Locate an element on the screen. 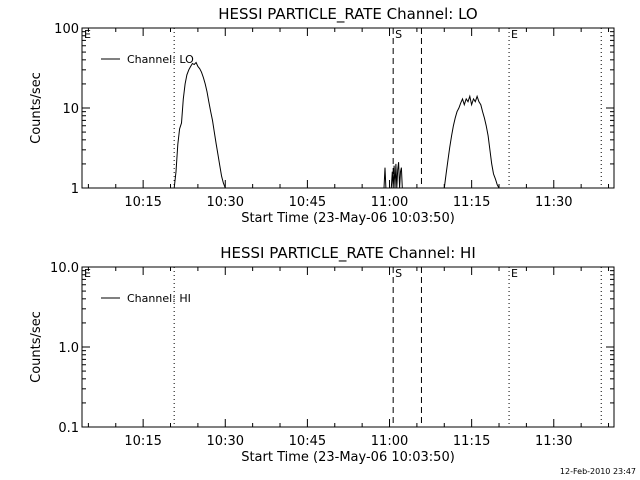 The height and width of the screenshot is (480, 640). footer-timestamp: 12-Feb-2010 23:47 is located at coordinates (598, 471).